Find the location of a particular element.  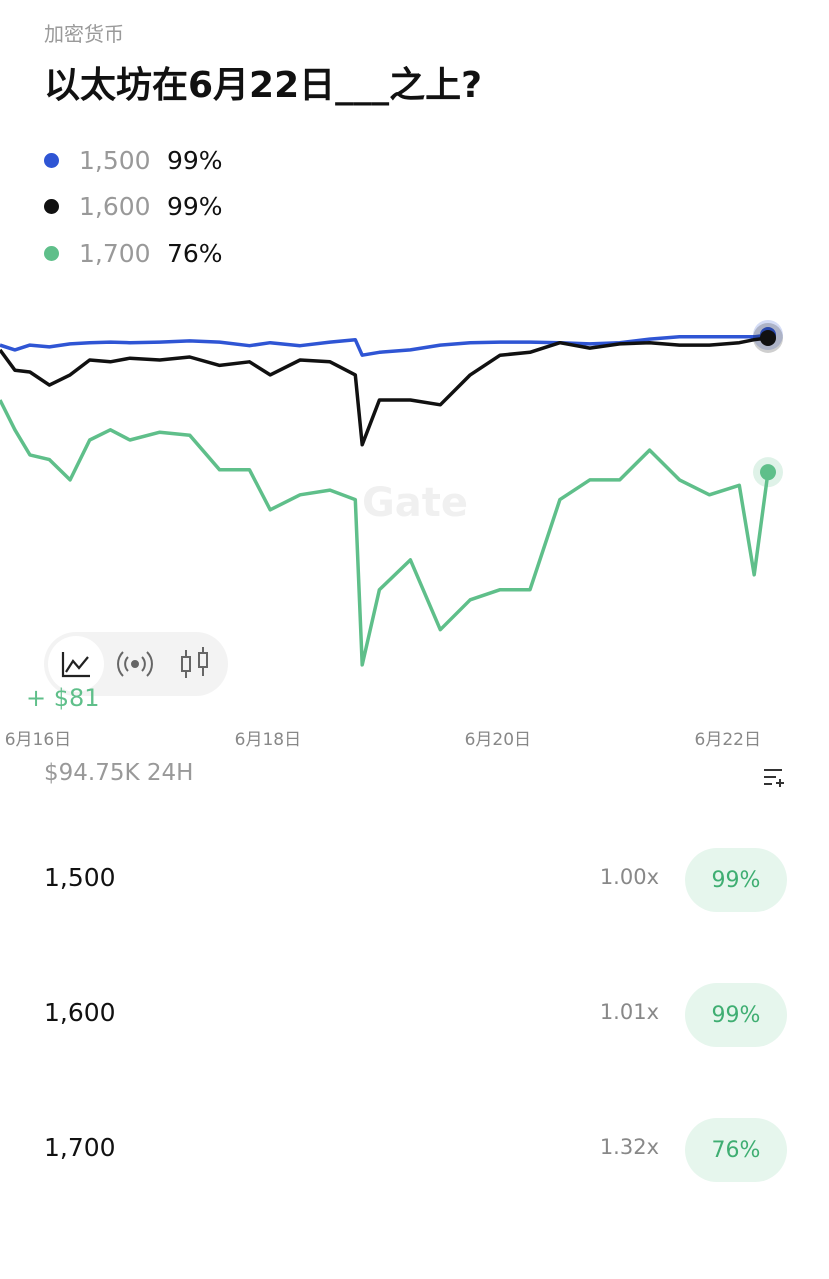

sort-button is located at coordinates (774, 777).